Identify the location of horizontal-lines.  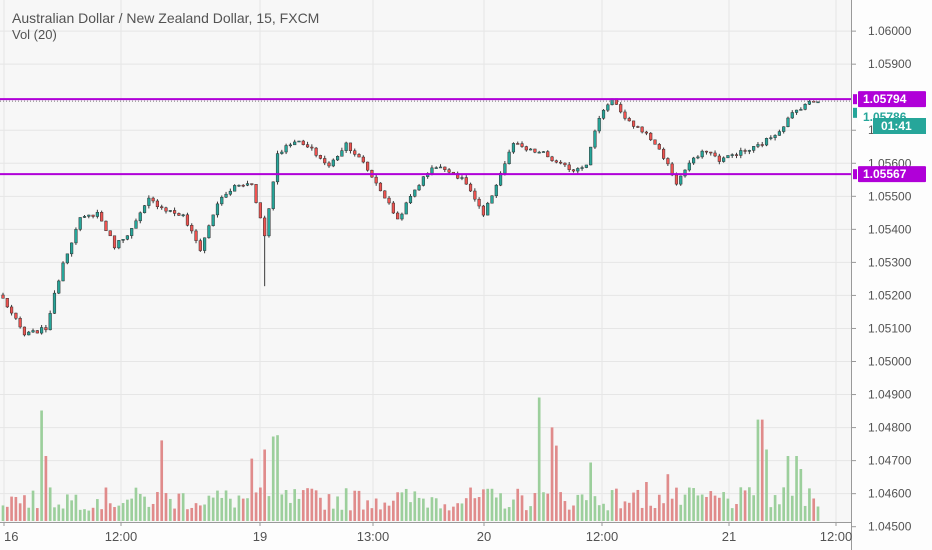
(425, 137).